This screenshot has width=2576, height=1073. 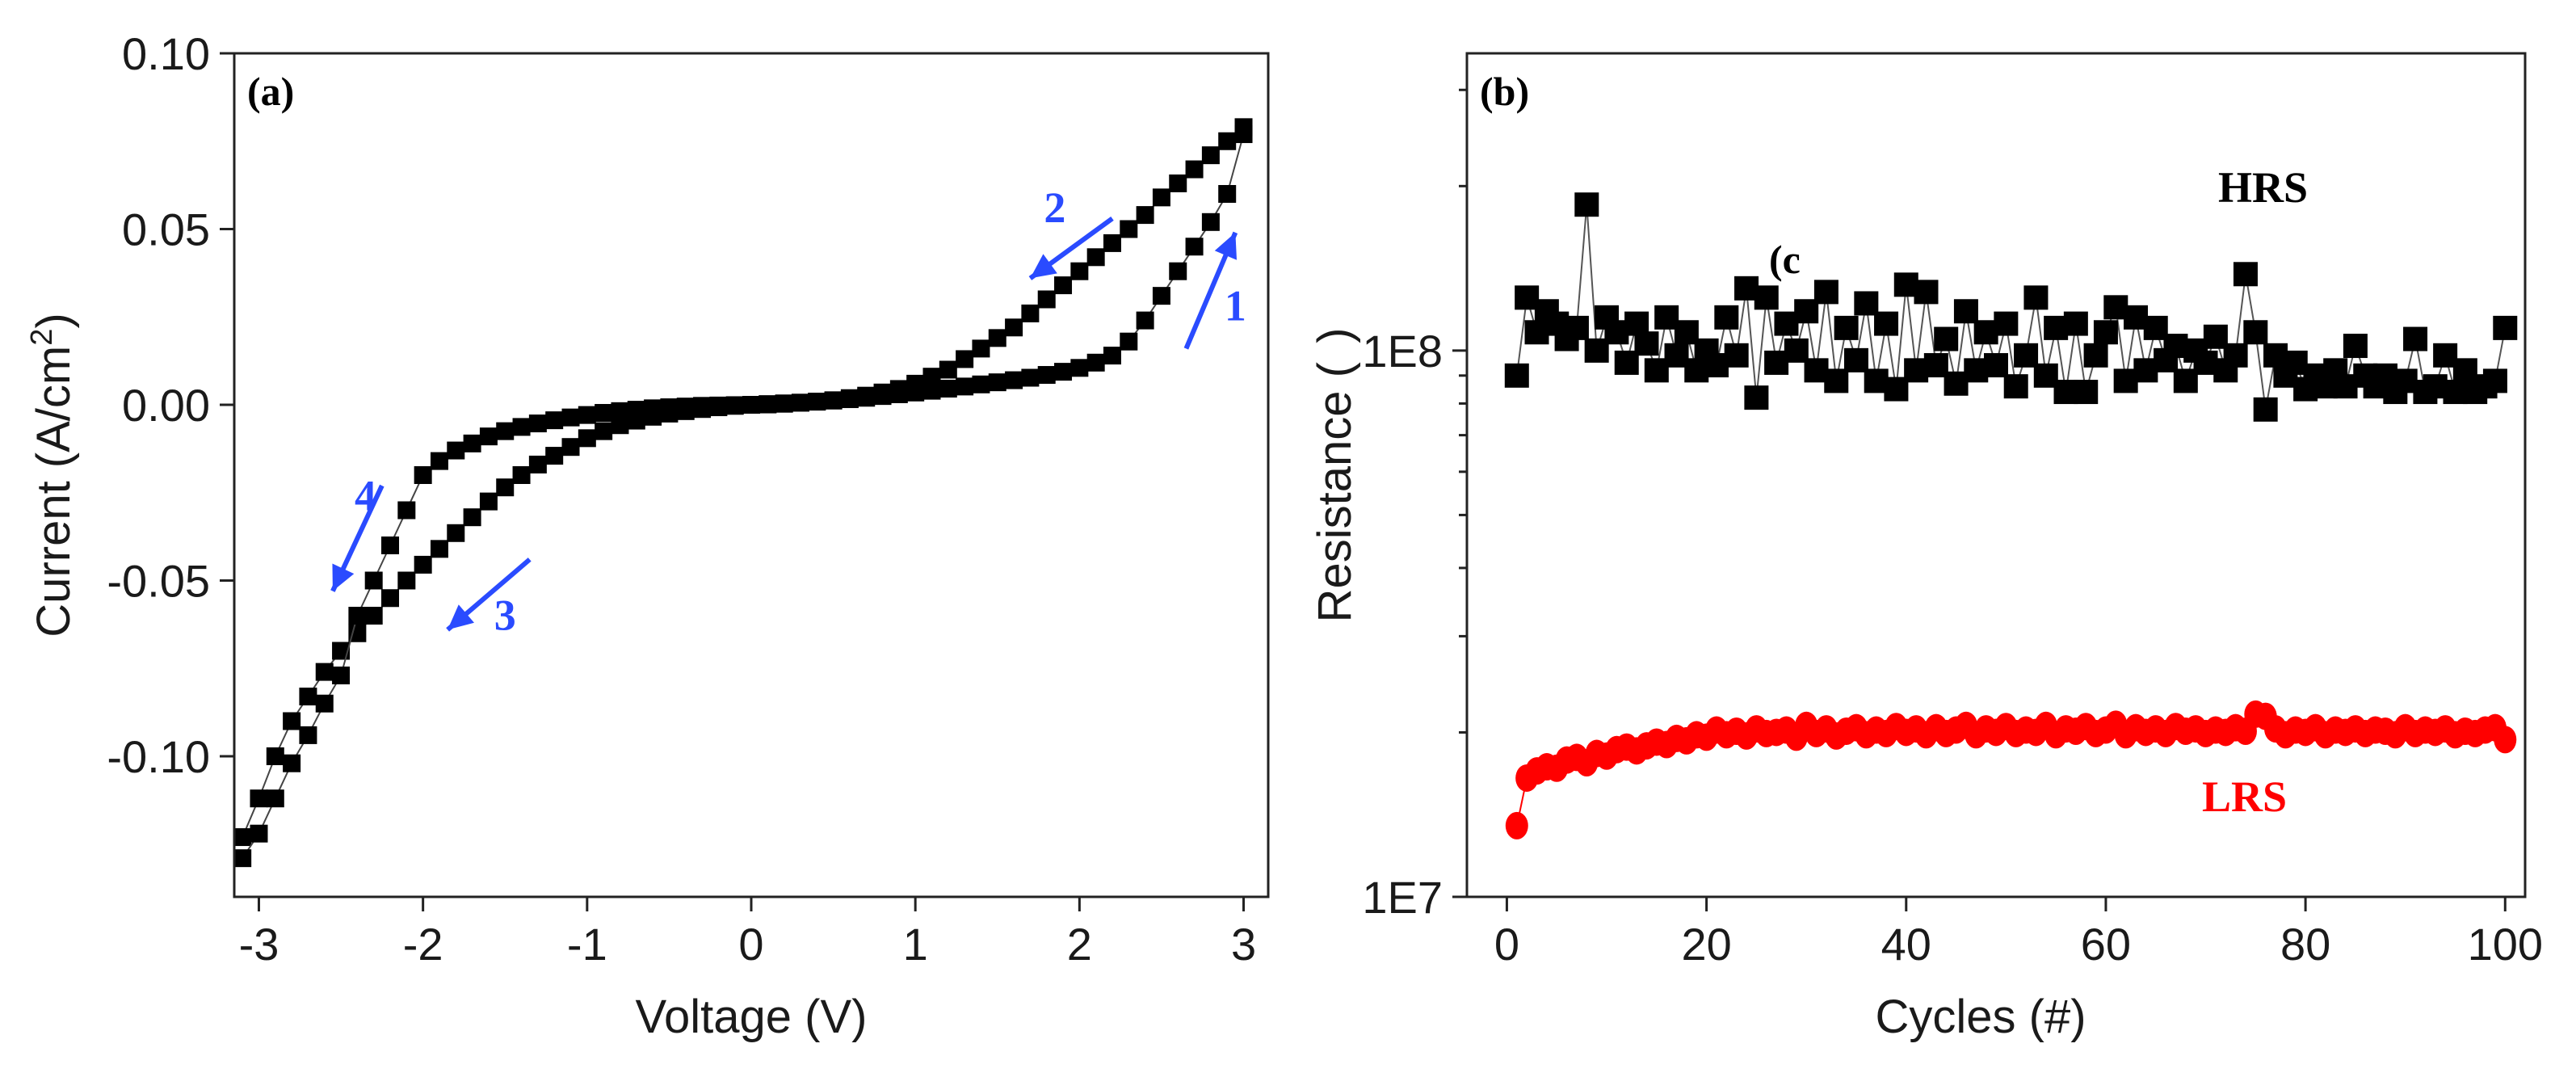 I want to click on panel-a-y-tick-label: 0.05, so click(x=166, y=229).